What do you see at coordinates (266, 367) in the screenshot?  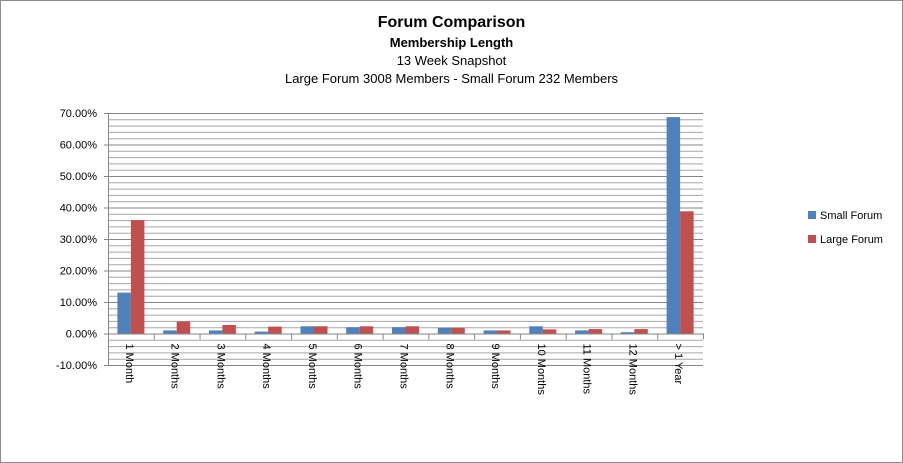 I see `x-tick-label: 4 Months` at bounding box center [266, 367].